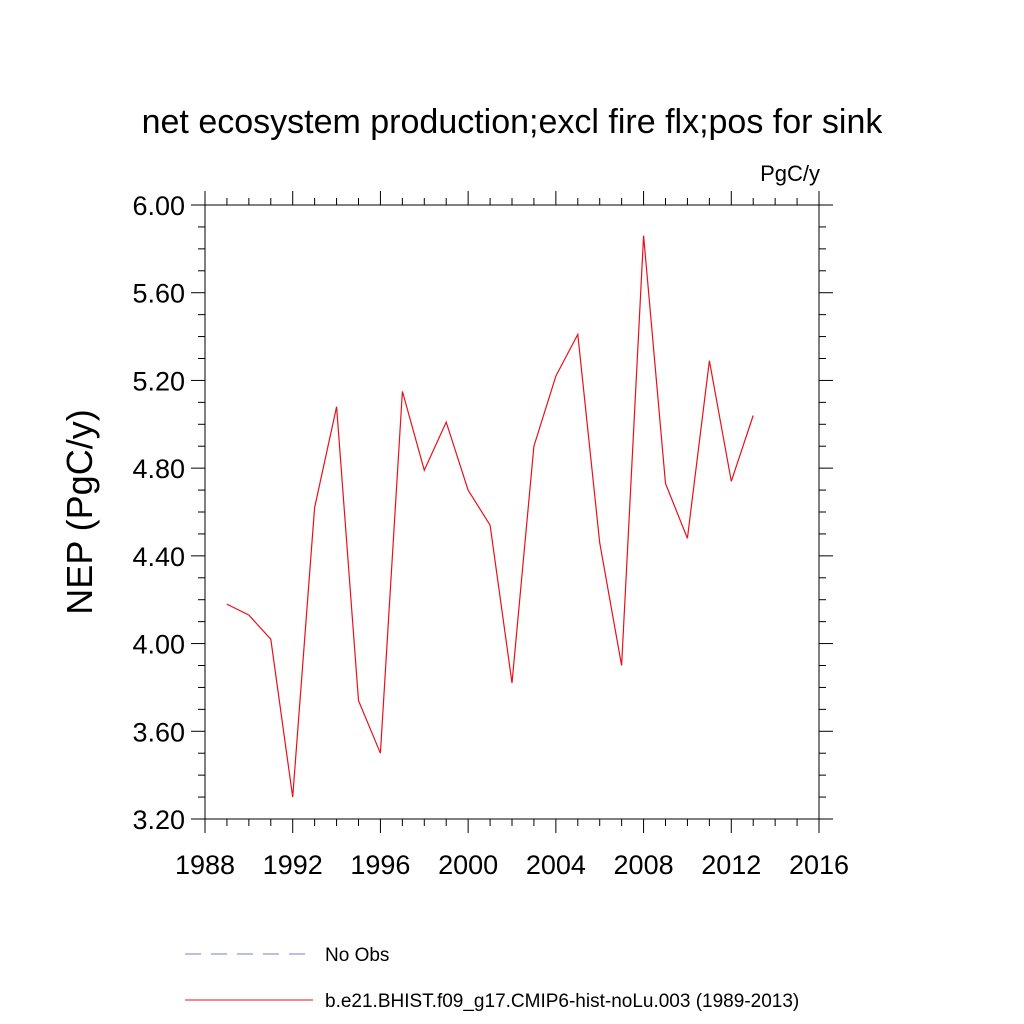 Image resolution: width=1024 pixels, height=1024 pixels. I want to click on y-tick-label: 3.20, so click(158, 820).